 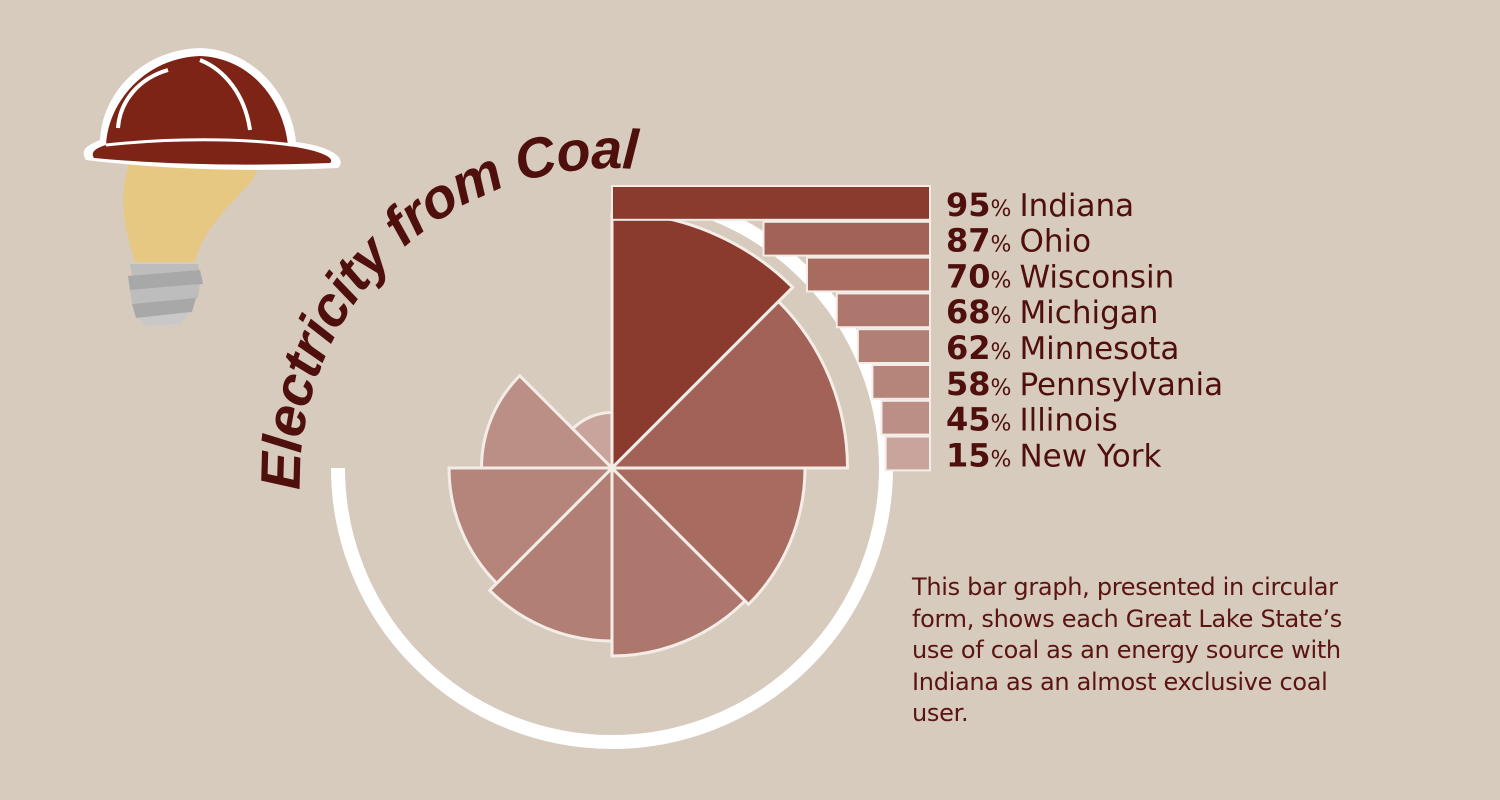 What do you see at coordinates (908, 453) in the screenshot?
I see `legend-bar-new-york` at bounding box center [908, 453].